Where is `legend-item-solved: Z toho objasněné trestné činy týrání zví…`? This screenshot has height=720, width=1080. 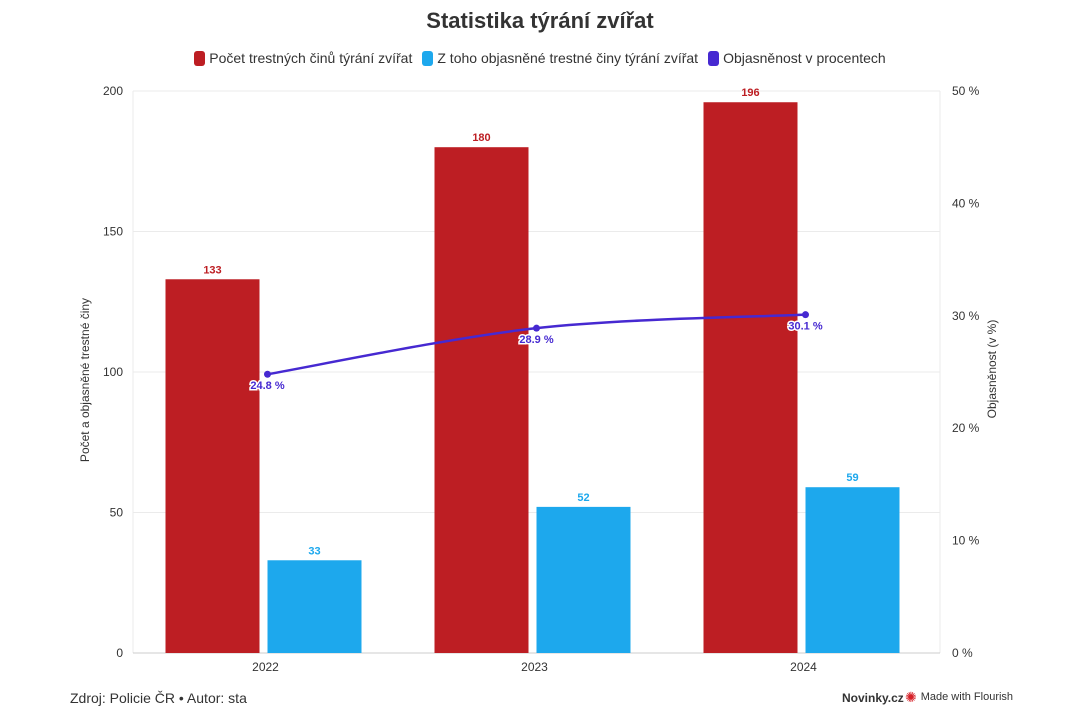 legend-item-solved: Z toho objasněné trestné činy týrání zví… is located at coordinates (560, 58).